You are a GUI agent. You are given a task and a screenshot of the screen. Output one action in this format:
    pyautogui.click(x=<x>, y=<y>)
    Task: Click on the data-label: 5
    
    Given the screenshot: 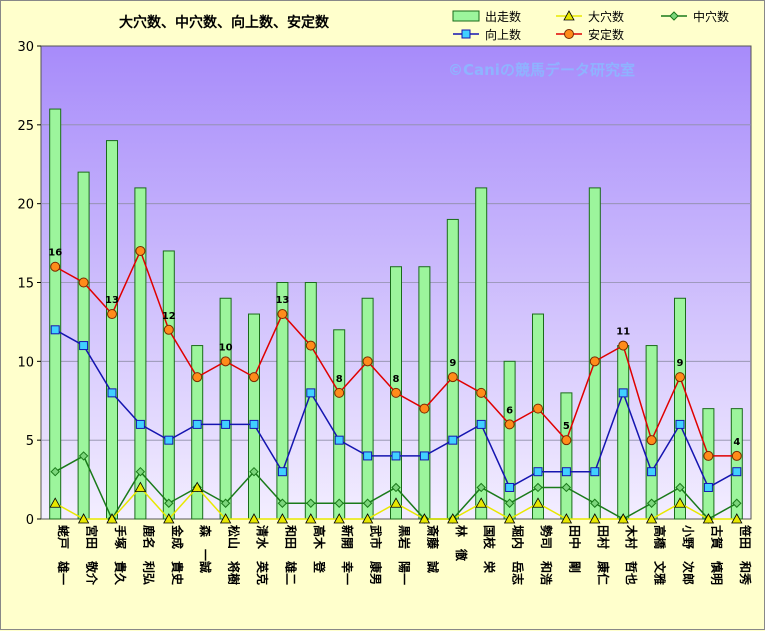 What is the action you would take?
    pyautogui.click(x=566, y=426)
    